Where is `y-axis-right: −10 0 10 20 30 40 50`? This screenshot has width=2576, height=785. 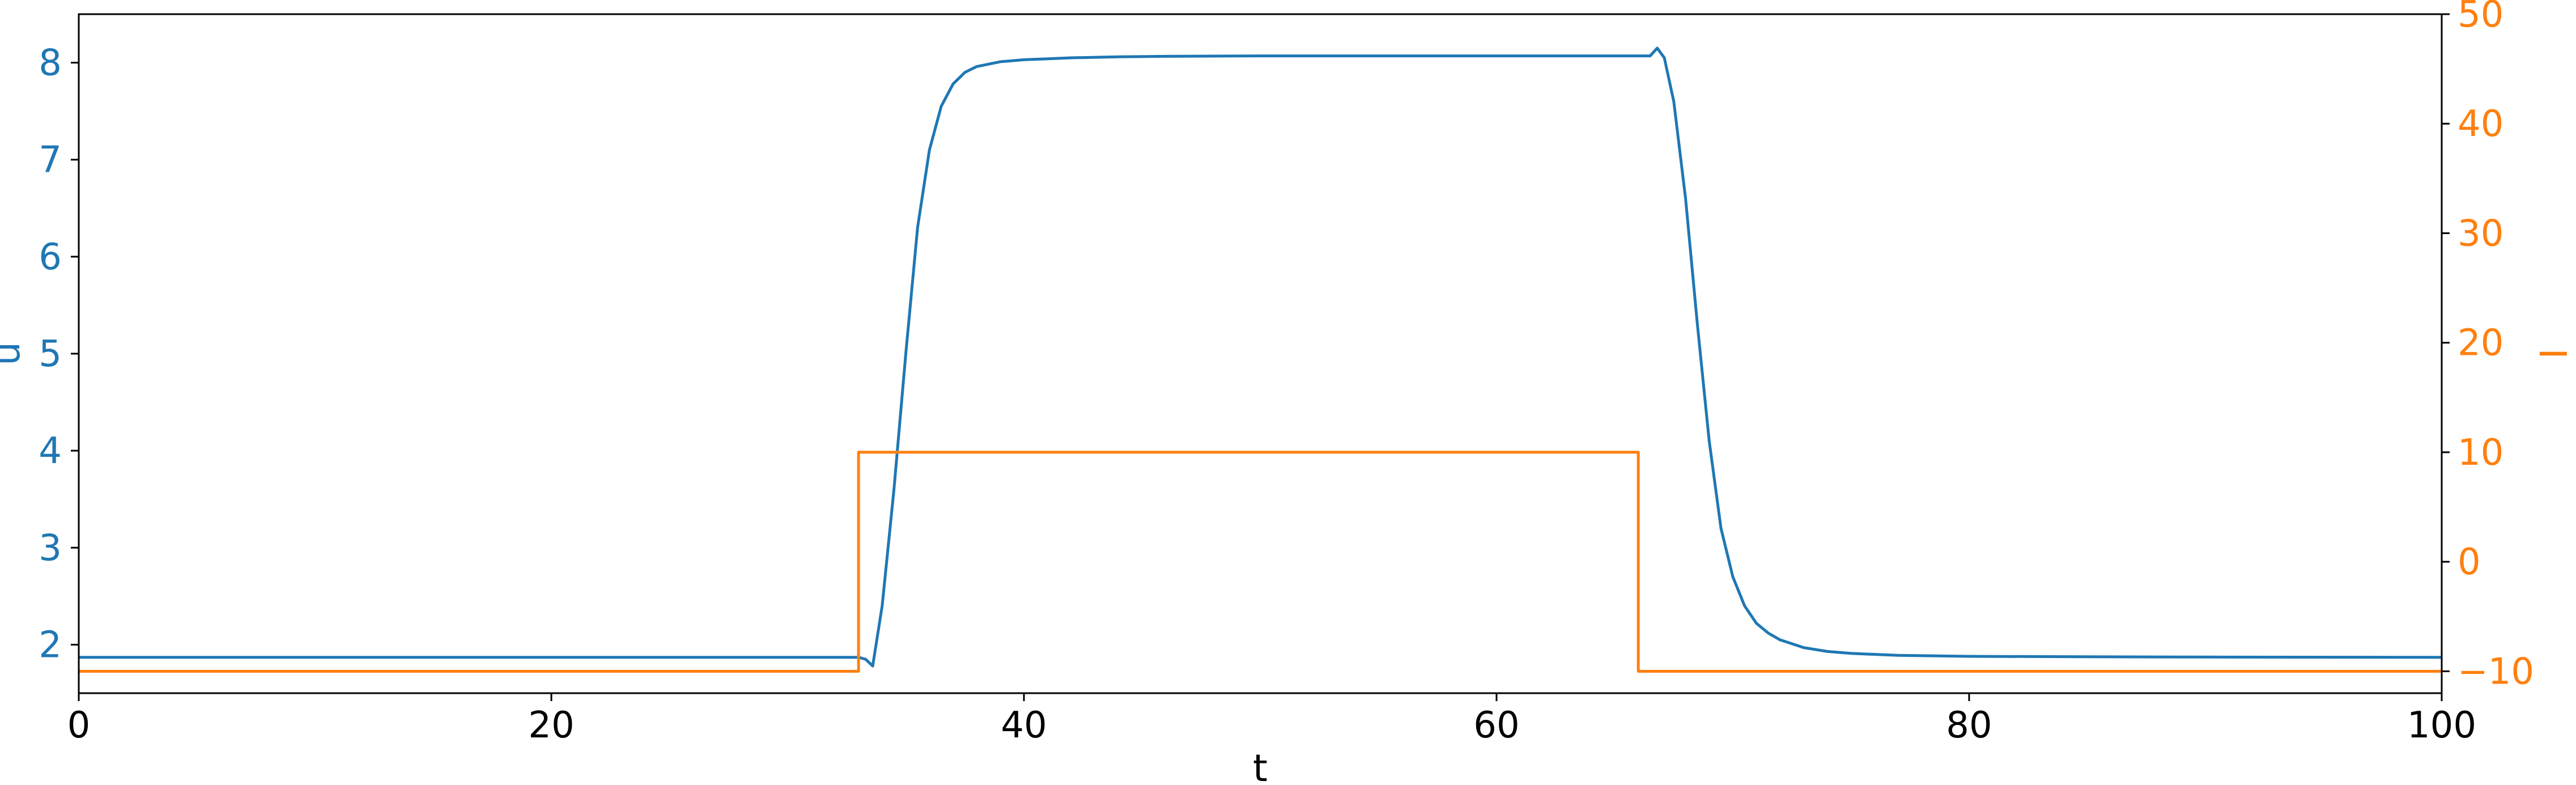
y-axis-right: −10 0 10 20 30 40 50 is located at coordinates (2488, 346).